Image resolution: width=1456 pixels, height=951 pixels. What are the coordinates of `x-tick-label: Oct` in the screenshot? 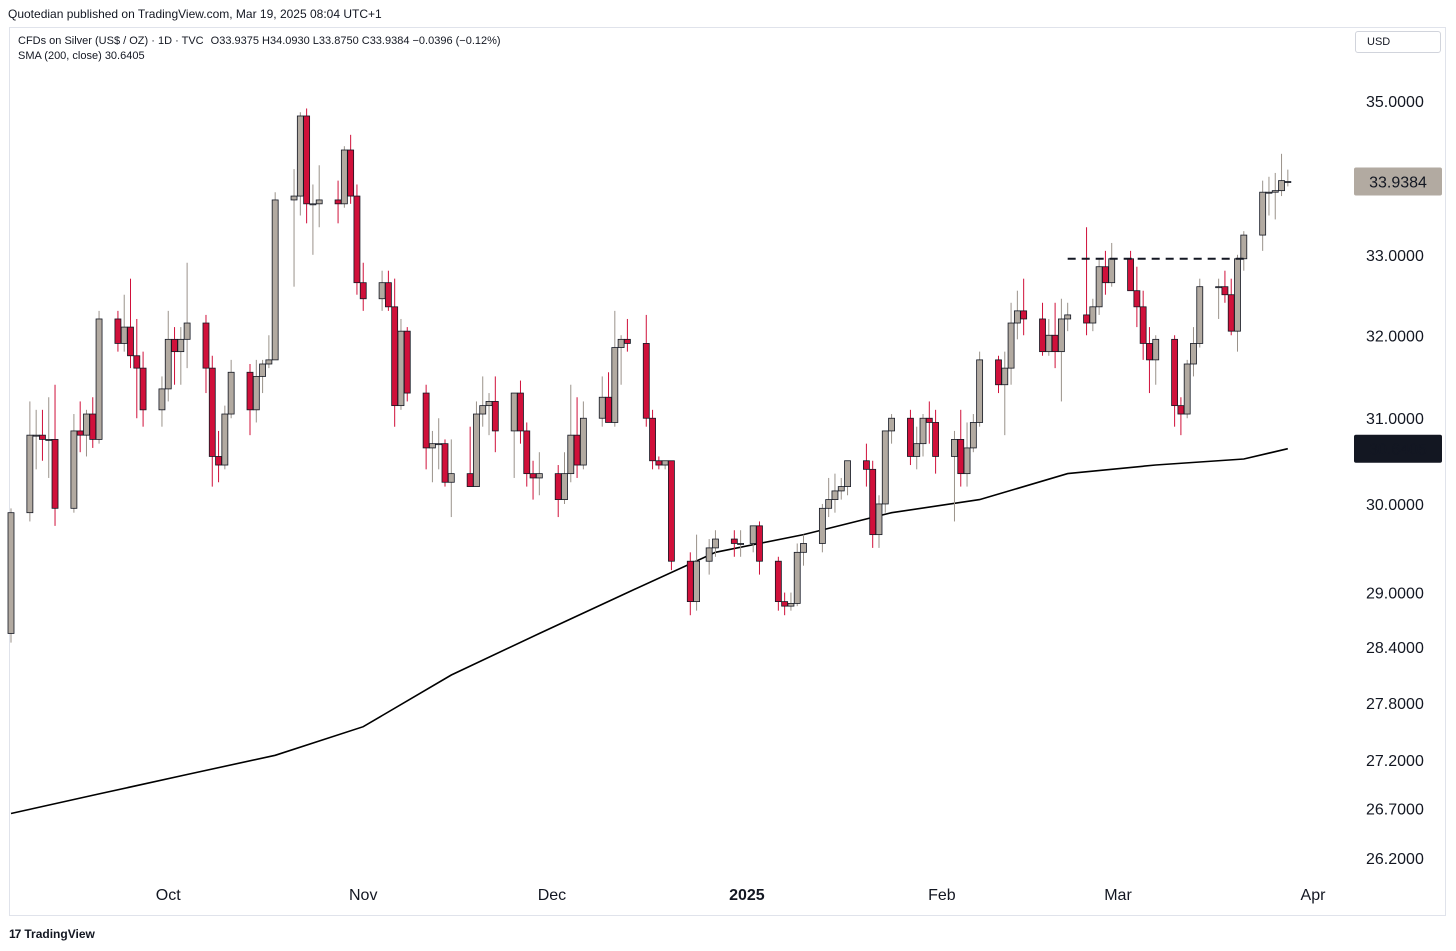 It's located at (168, 895).